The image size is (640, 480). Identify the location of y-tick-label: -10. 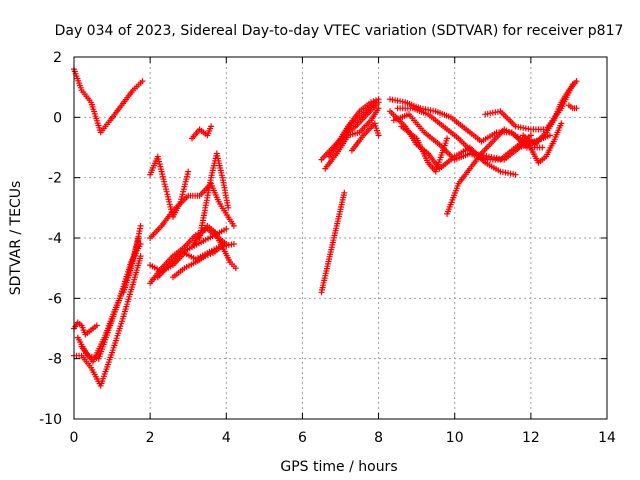
(50, 420).